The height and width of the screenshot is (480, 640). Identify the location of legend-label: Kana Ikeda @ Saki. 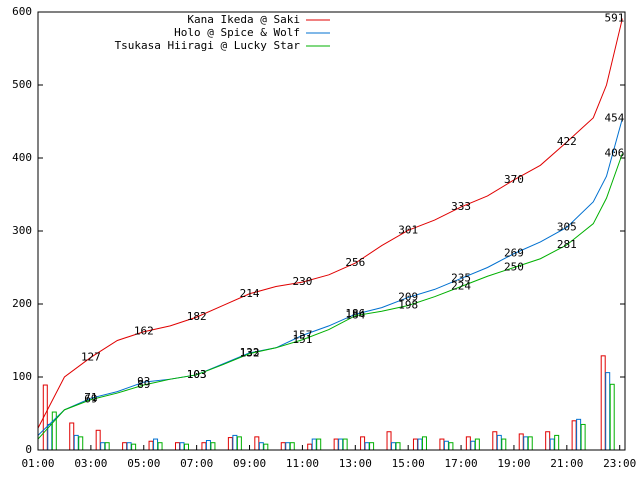
(243, 19).